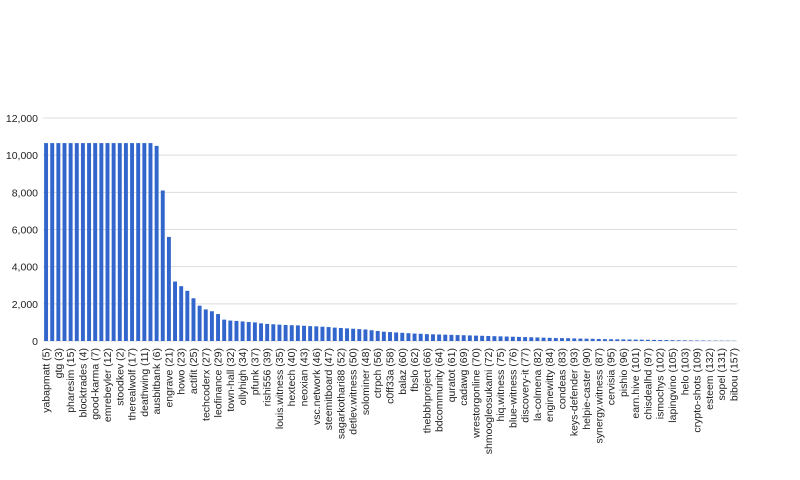  Describe the element at coordinates (243, 376) in the screenshot. I see `x-tick-label: ollyhigh (34)` at that location.